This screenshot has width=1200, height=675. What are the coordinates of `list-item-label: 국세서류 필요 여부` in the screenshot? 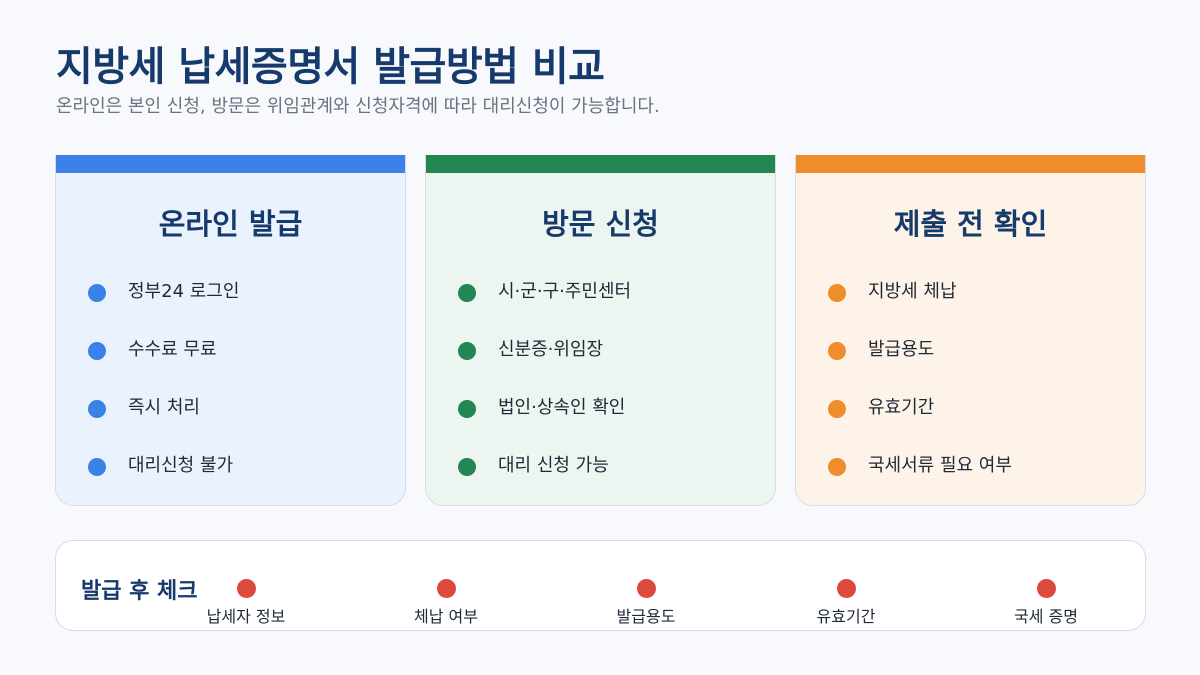 It's located at (940, 465).